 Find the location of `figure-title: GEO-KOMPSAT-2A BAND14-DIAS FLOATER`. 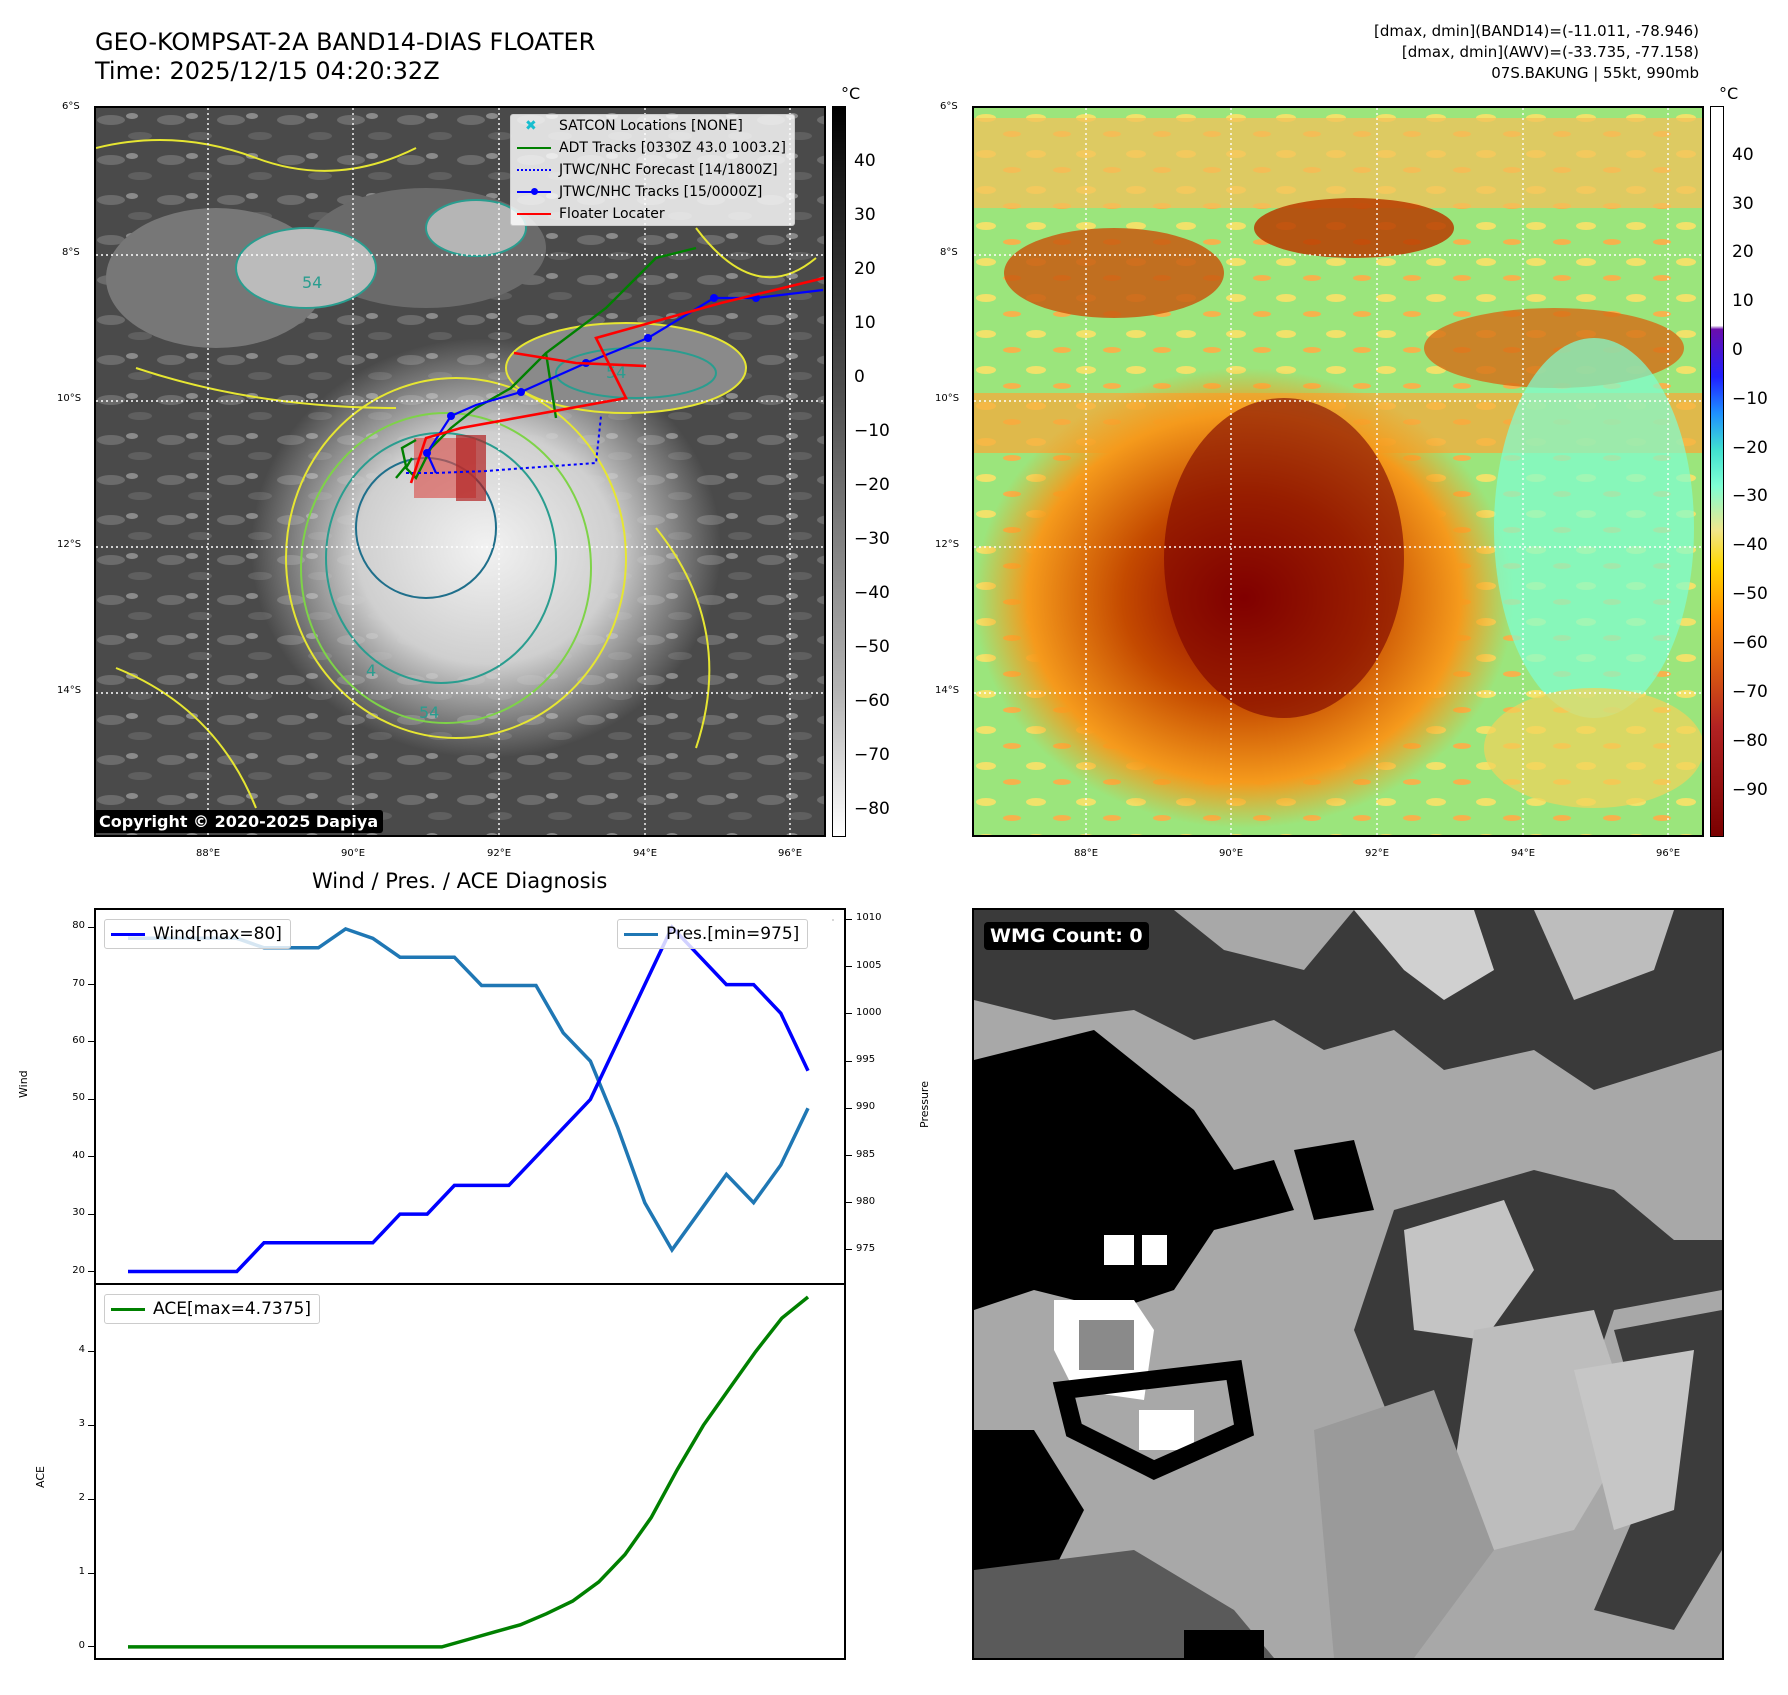

figure-title: GEO-KOMPSAT-2A BAND14-DIAS FLOATER is located at coordinates (345, 42).